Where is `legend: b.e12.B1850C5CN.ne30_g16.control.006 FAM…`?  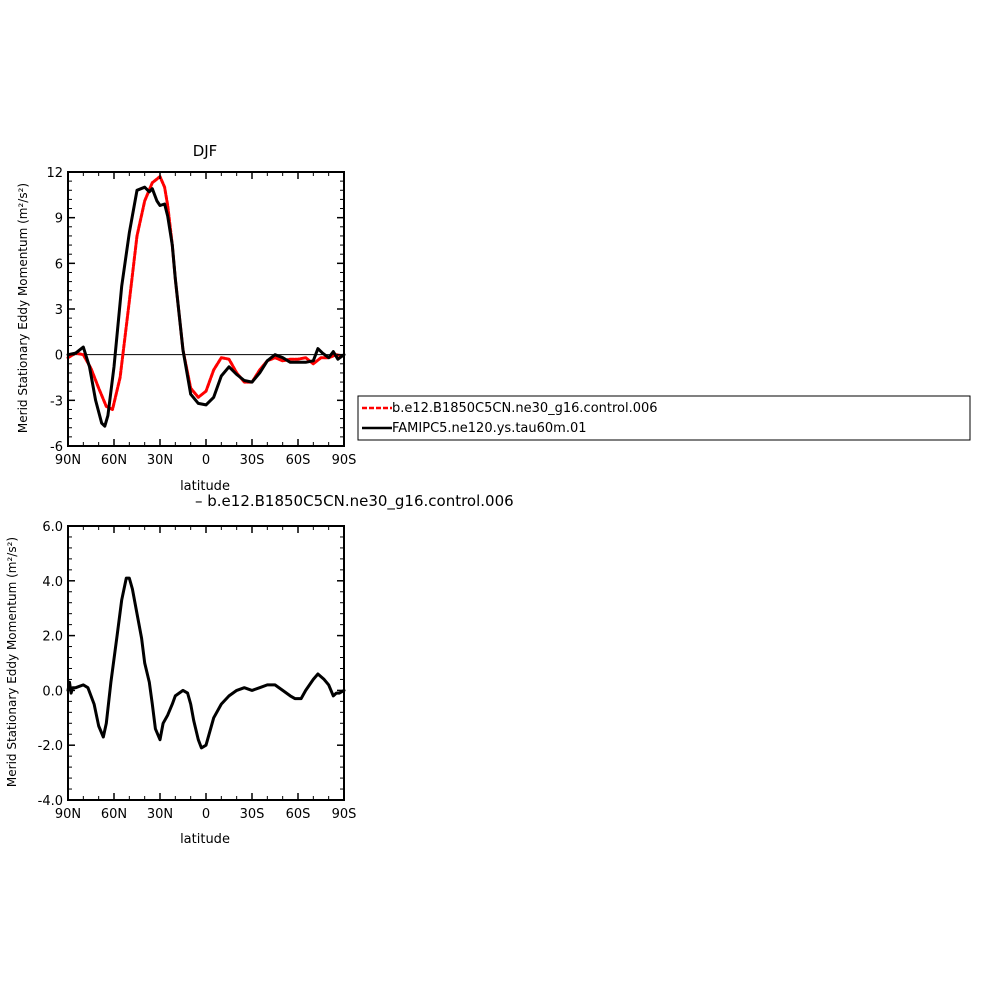 legend: b.e12.B1850C5CN.ne30_g16.control.006 FAM… is located at coordinates (664, 418).